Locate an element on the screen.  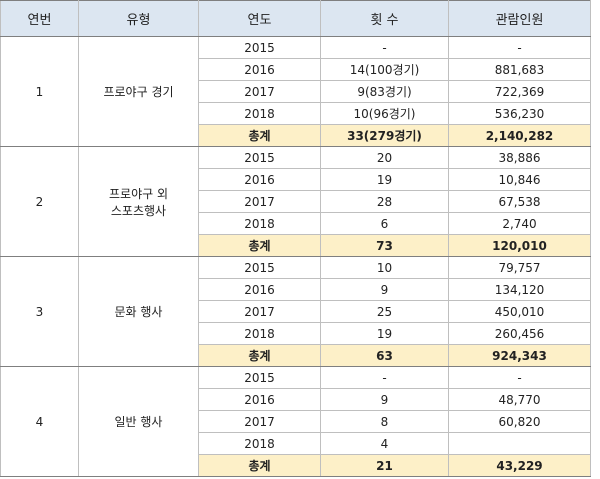
cell: 10(96경기) is located at coordinates (384, 113).